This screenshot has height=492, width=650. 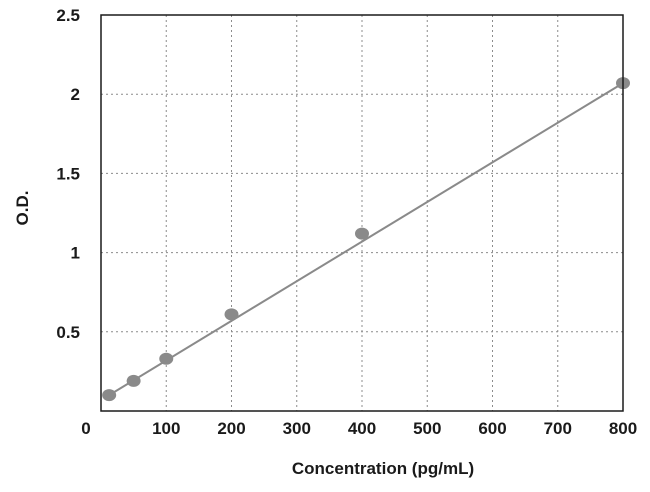 I want to click on x-tick-labels: 0 100 200 300 400 500 600 700 800, so click(x=359, y=428).